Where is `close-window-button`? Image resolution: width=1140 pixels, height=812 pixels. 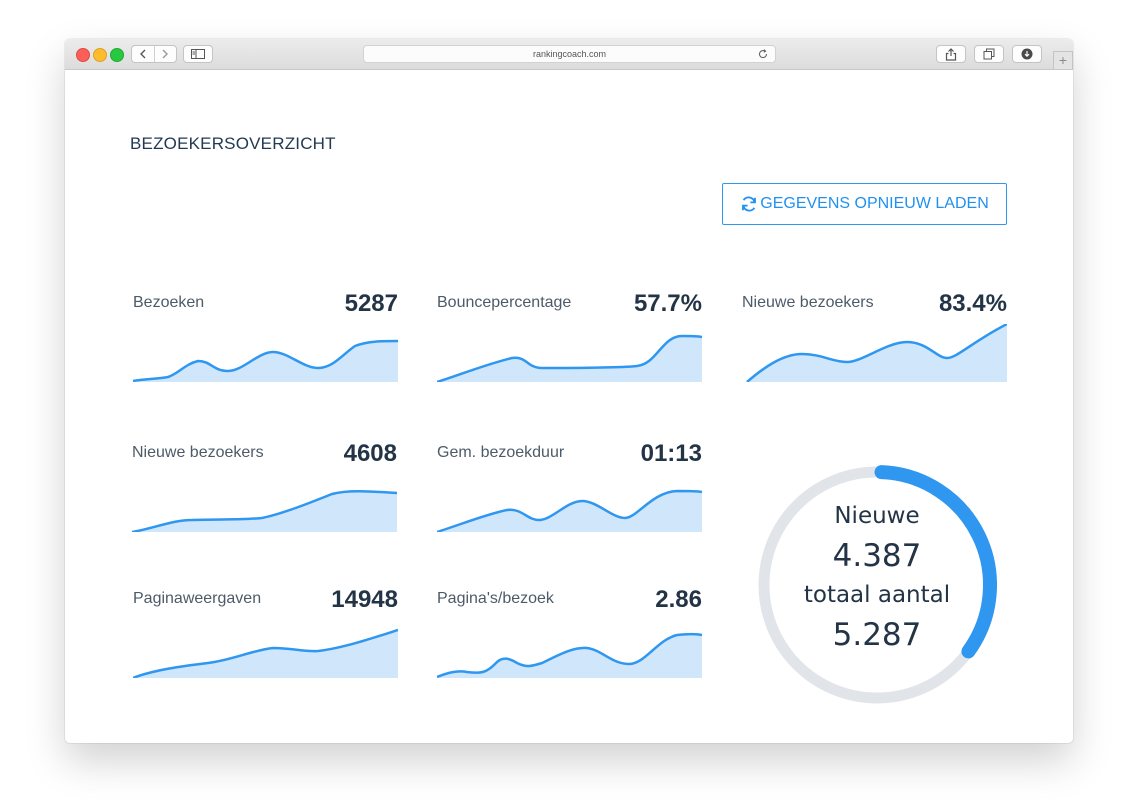
close-window-button is located at coordinates (83, 55).